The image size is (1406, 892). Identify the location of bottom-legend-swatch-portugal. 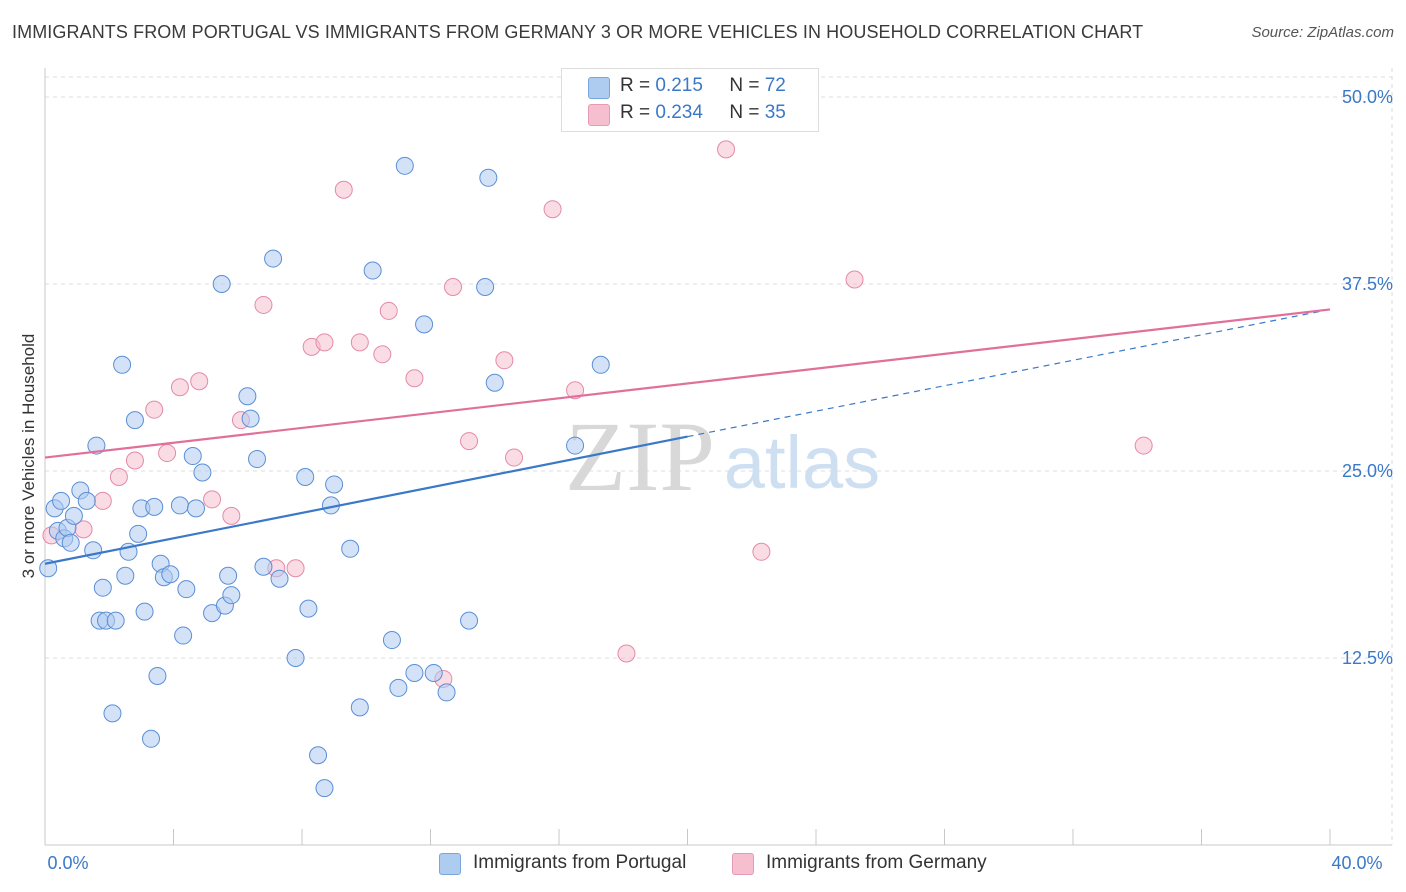
(450, 864).